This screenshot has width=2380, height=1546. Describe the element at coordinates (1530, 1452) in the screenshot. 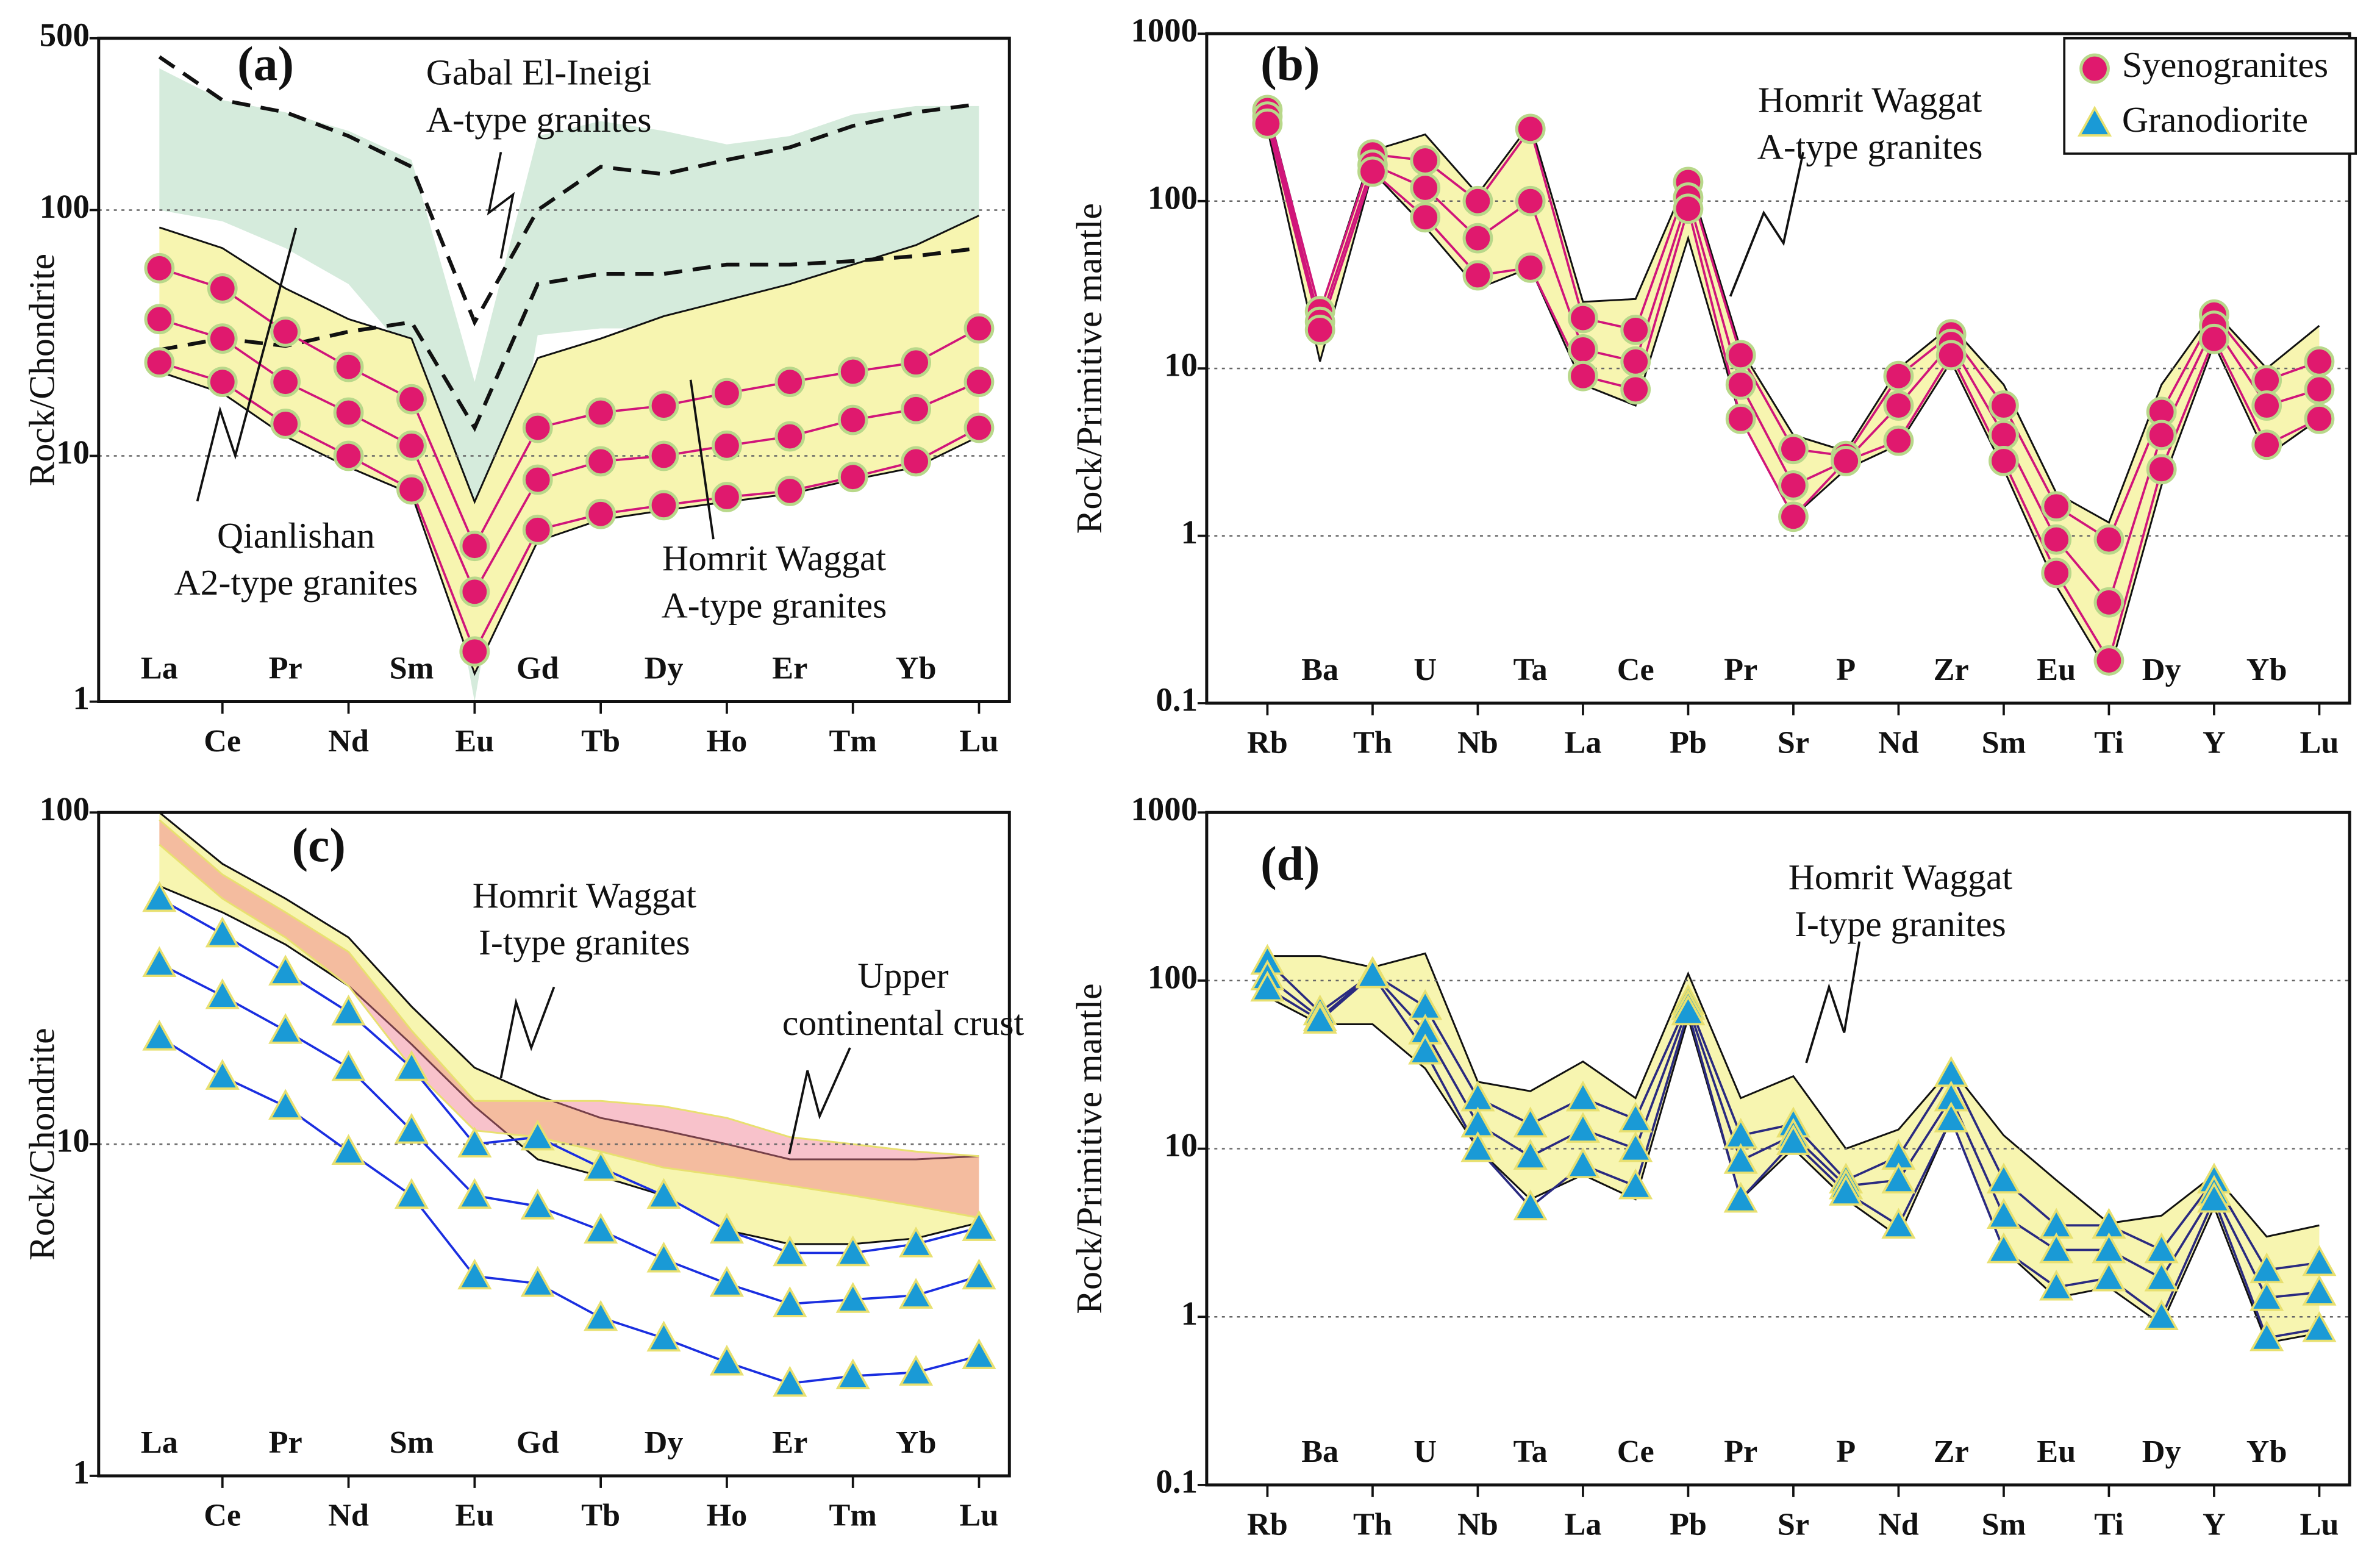

I see `x-category-label: Ta` at that location.